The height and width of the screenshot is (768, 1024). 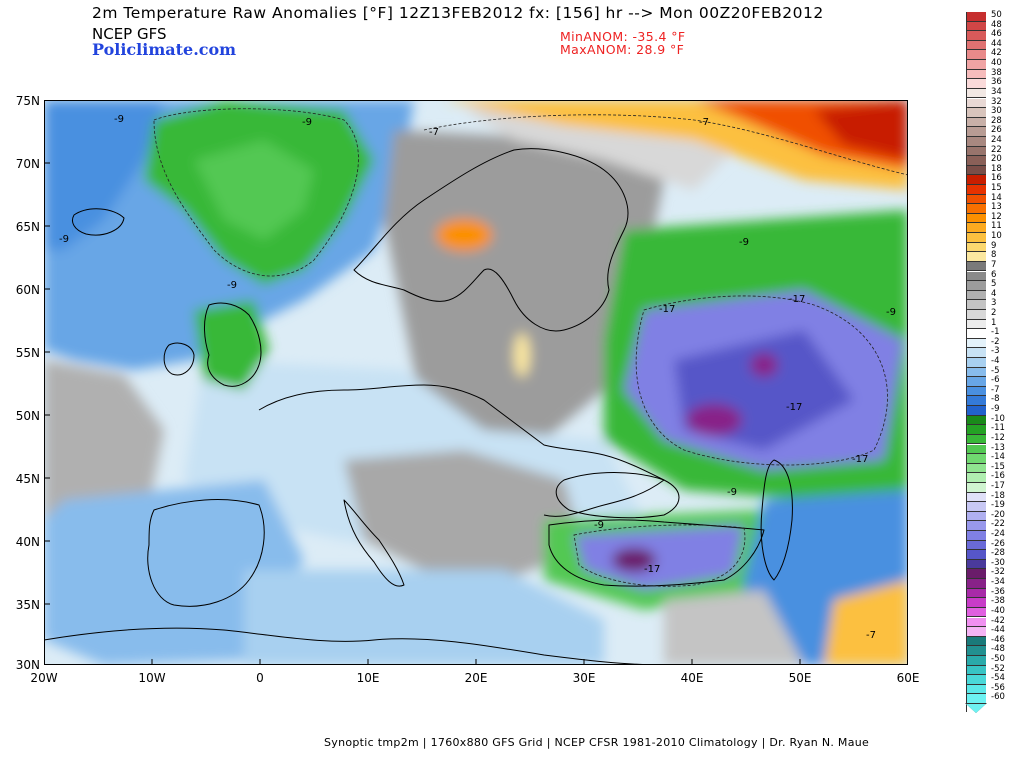 I want to click on color-scale-entry: 44, so click(x=993, y=45).